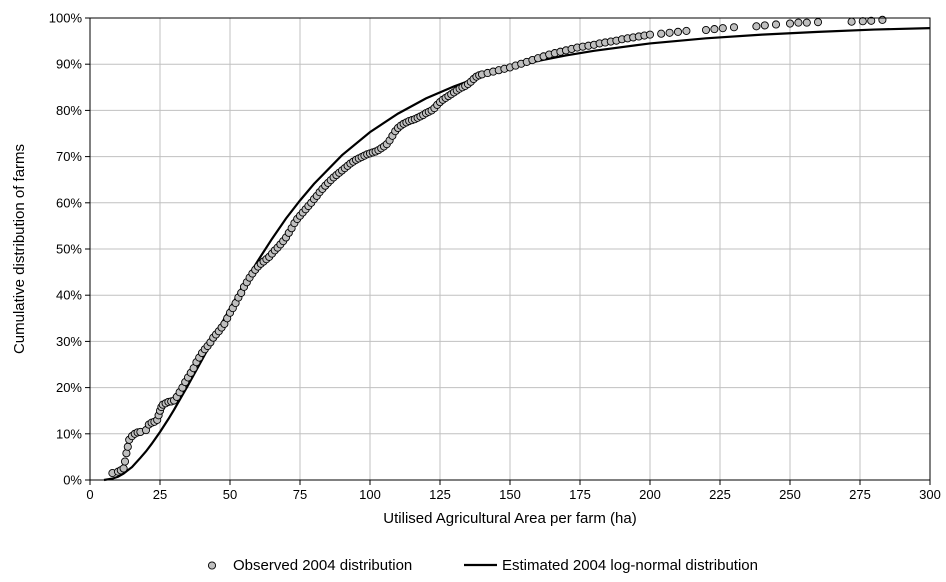 This screenshot has height=582, width=946. I want to click on y-axis-ticks: 0% 10% 20% 30% 40% 50% 60% 70% 80% 90% 100%, so click(69, 249).